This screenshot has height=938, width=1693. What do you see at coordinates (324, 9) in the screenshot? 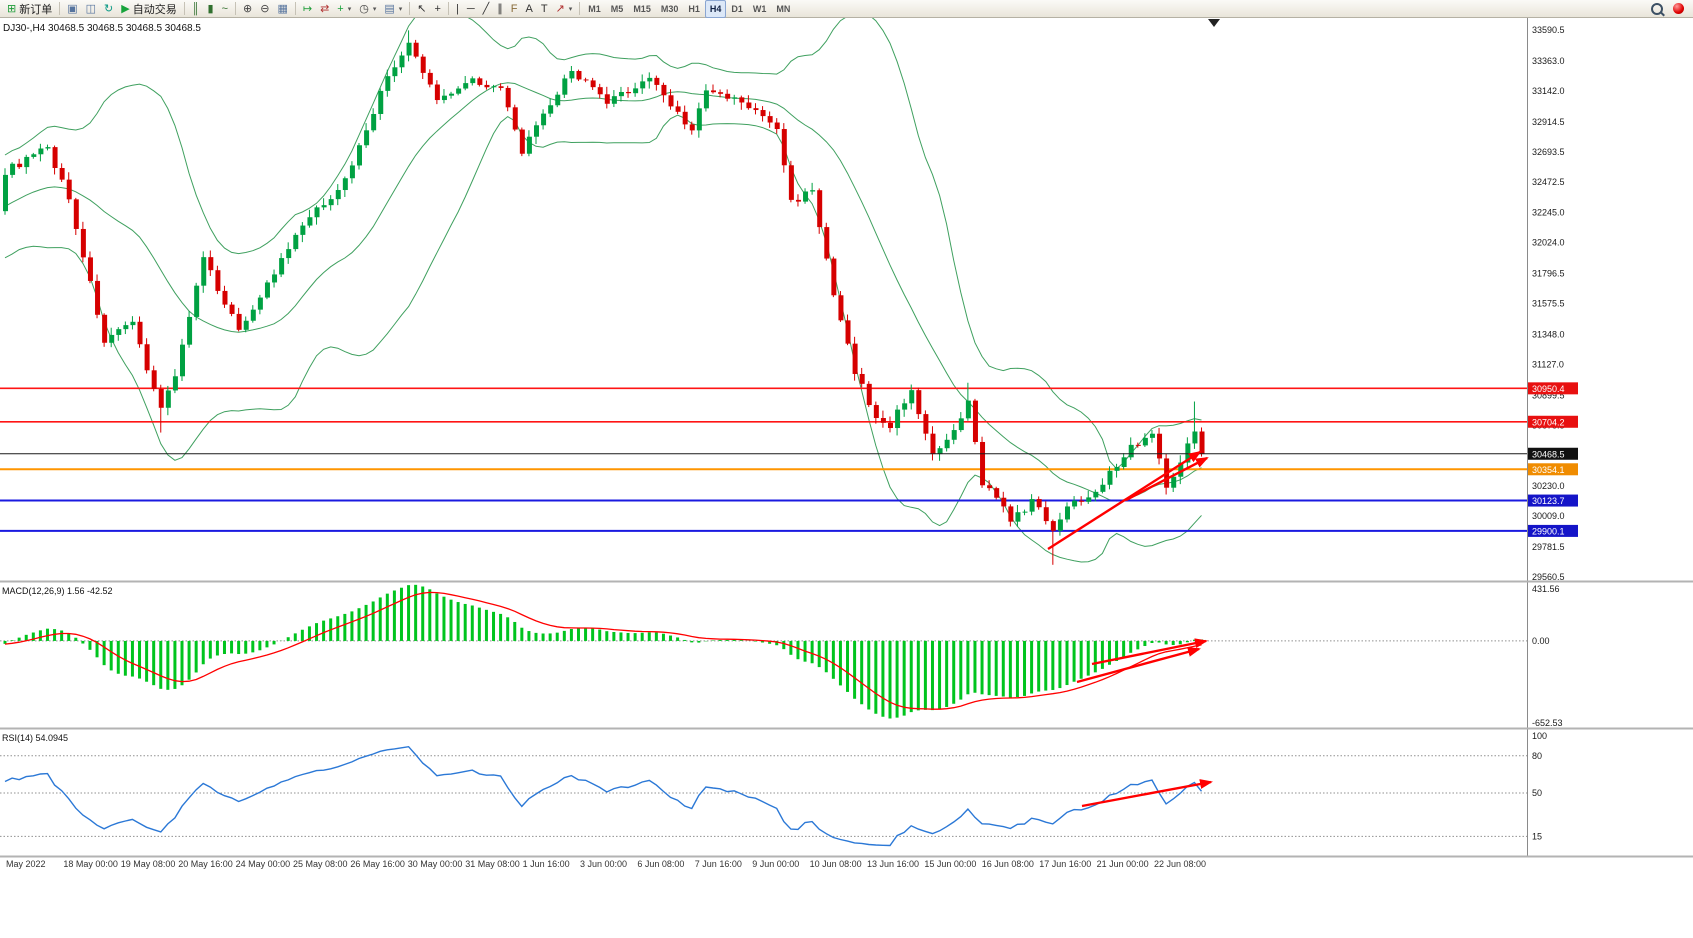
I see `chart-shift-button: ⇄` at bounding box center [324, 9].